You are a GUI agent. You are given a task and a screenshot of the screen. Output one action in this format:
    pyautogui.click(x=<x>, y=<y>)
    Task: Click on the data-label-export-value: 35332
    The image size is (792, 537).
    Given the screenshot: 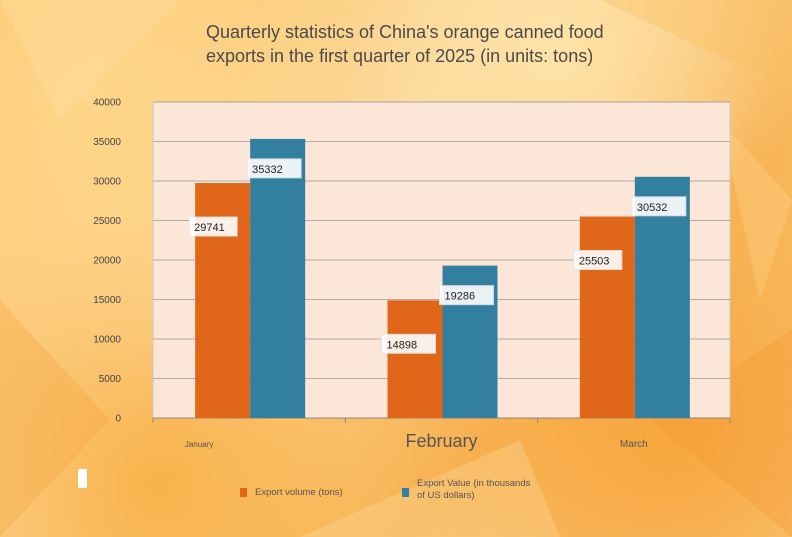 What is the action you would take?
    pyautogui.click(x=267, y=170)
    